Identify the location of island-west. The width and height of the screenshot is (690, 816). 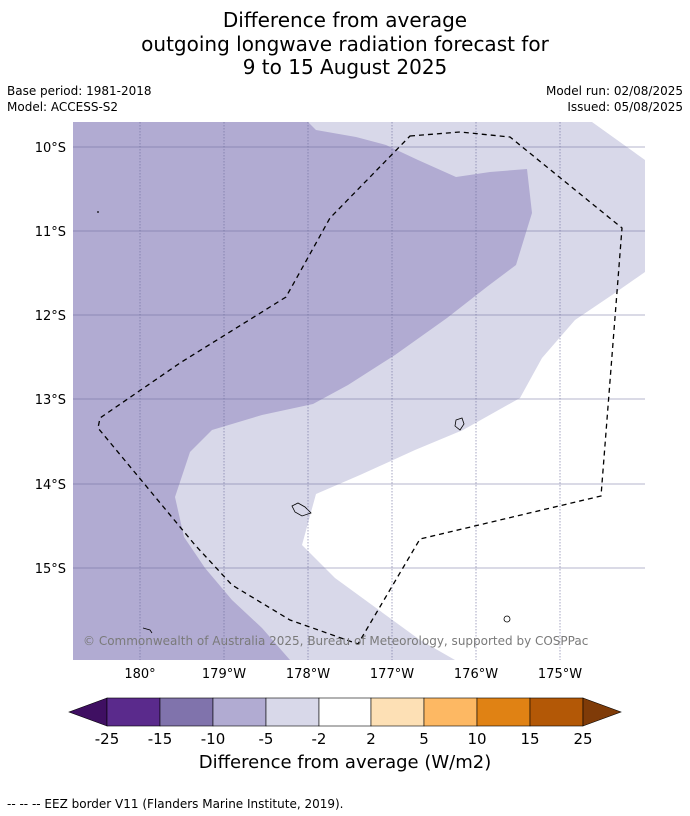
(147, 630).